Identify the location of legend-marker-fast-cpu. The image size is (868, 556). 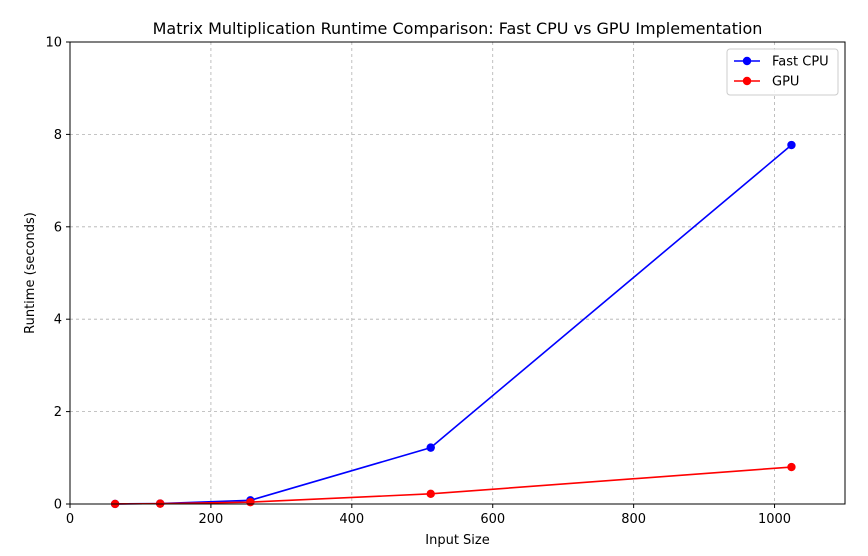
(747, 61).